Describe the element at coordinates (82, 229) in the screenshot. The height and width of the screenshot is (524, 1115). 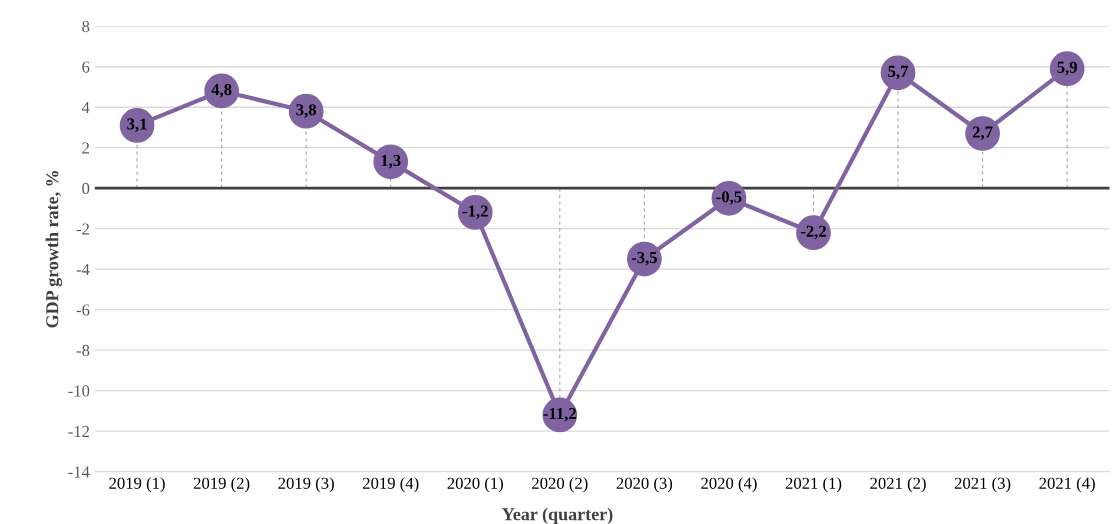
I see `y-tick-label: -2` at that location.